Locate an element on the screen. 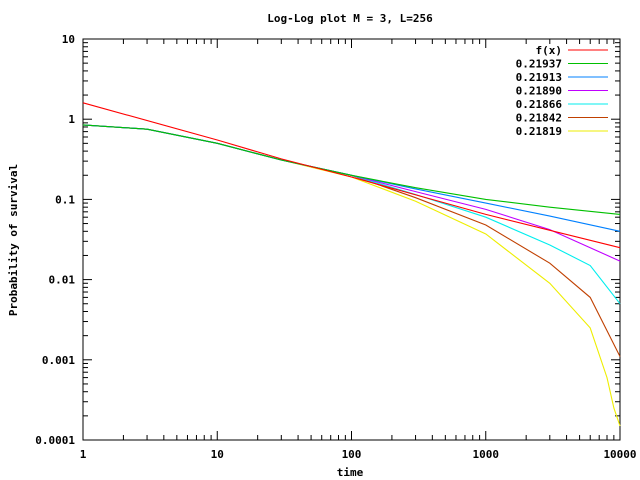 This screenshot has width=640, height=480. legend-label: 0.21842 is located at coordinates (539, 118).